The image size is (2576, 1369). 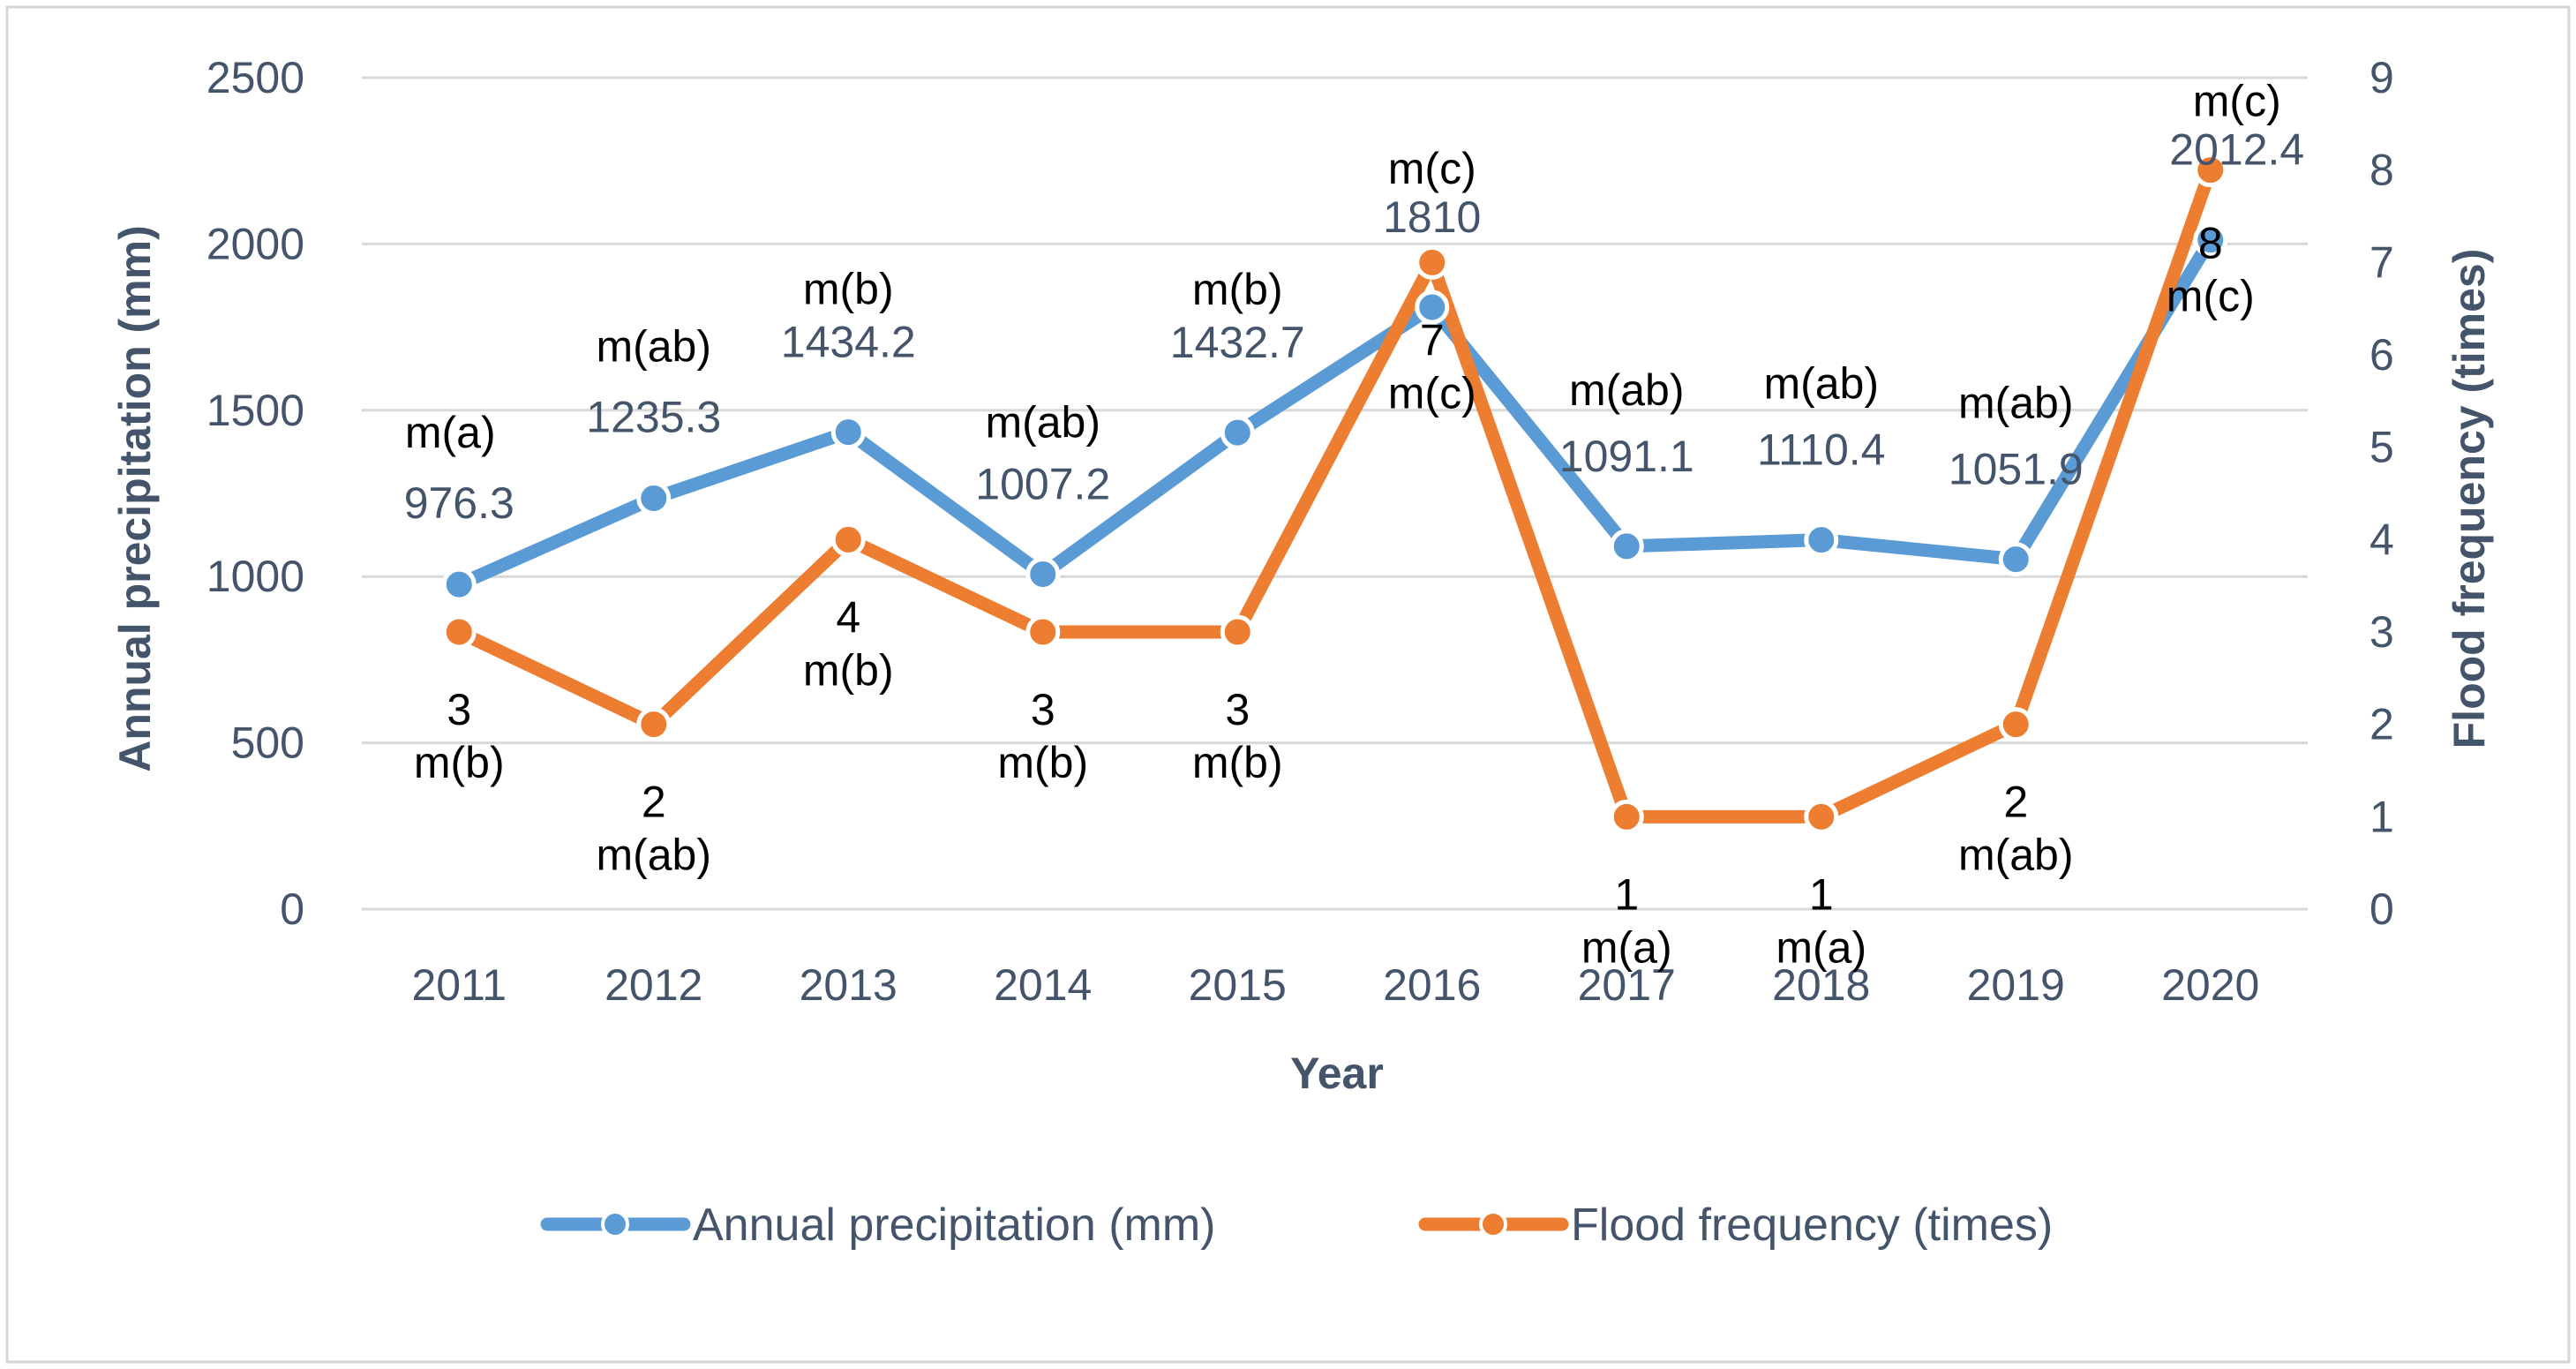 I want to click on x-tick-label: 2019, so click(x=2016, y=985).